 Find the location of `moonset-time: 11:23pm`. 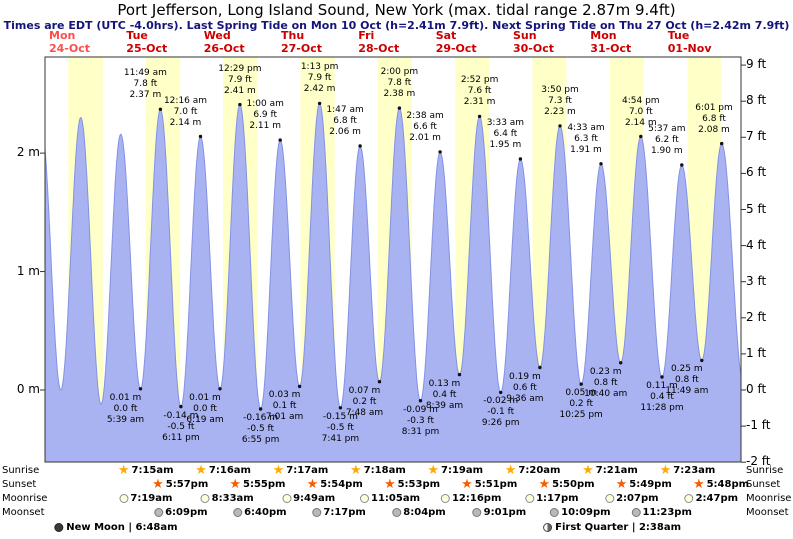

moonset-time: 11:23pm is located at coordinates (667, 512).